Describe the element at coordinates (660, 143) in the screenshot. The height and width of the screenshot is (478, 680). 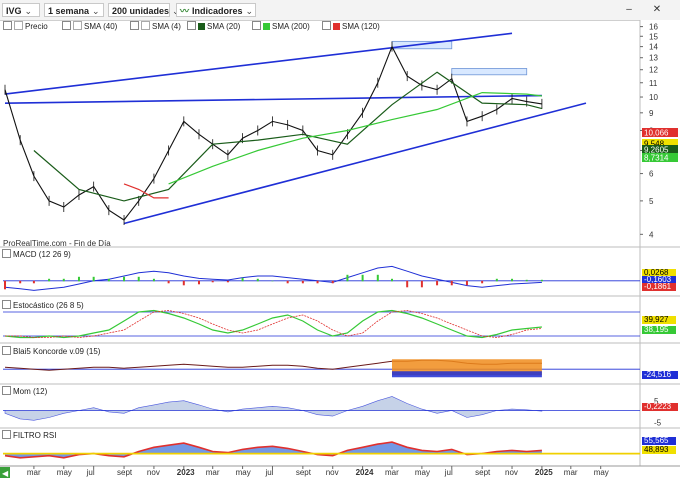
I see `price-badge` at that location.